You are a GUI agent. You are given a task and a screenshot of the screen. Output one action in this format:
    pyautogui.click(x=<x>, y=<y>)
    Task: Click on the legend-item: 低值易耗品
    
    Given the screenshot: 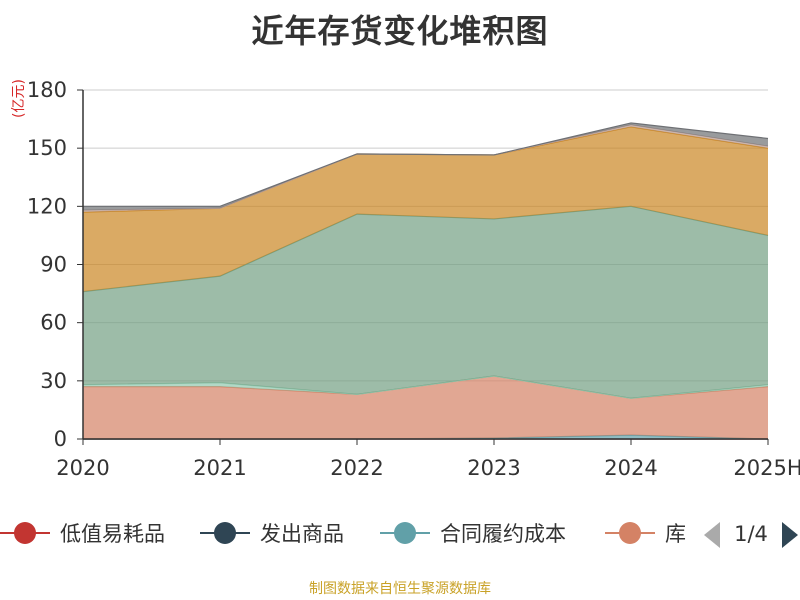 What is the action you would take?
    pyautogui.click(x=82, y=534)
    